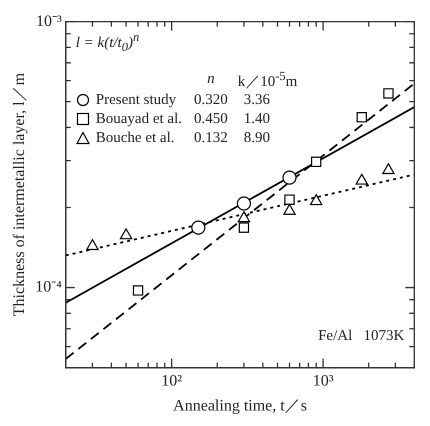 The width and height of the screenshot is (430, 426). I want to click on legend-label: Present study, so click(136, 100).